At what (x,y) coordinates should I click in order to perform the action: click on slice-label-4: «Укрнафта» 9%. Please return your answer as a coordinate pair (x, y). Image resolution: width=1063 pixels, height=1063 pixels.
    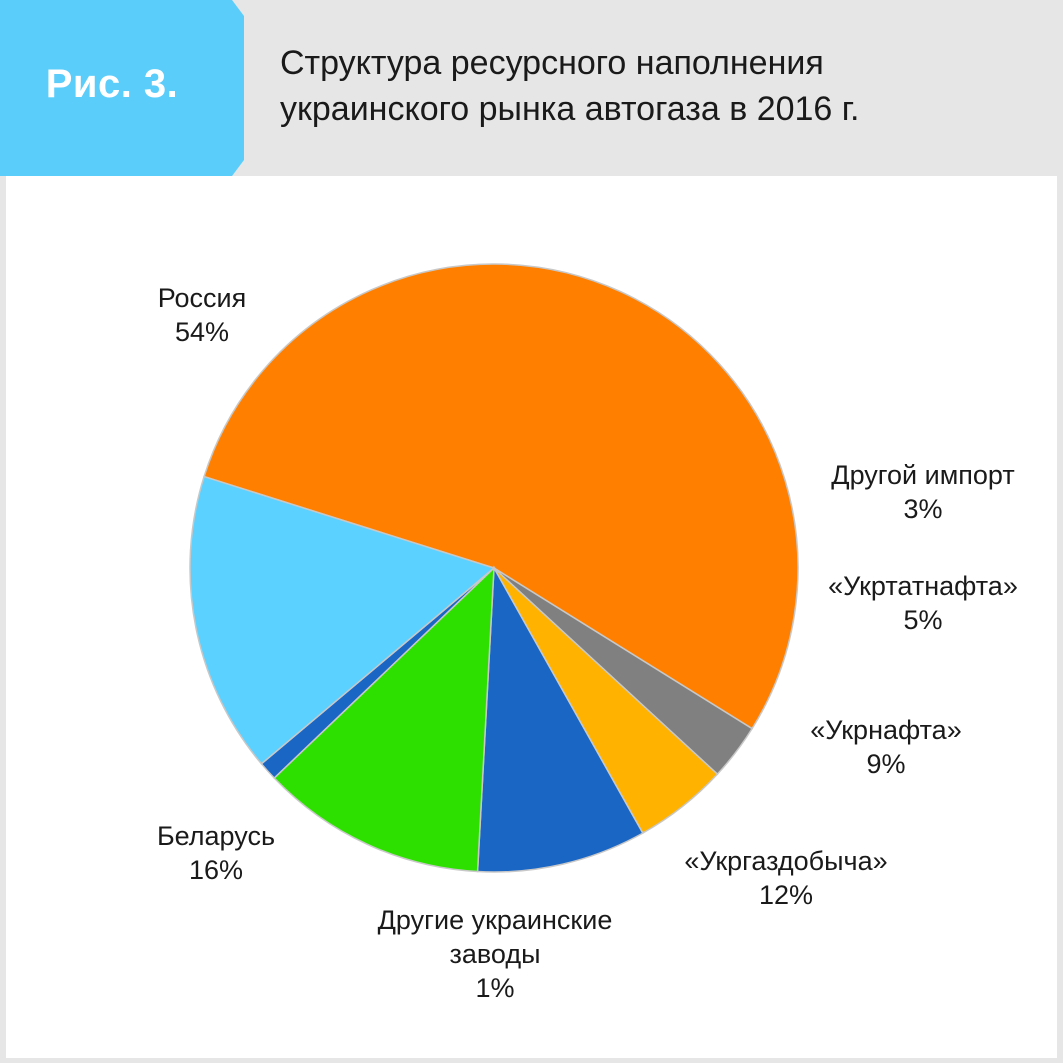
    Looking at the image, I should click on (885, 747).